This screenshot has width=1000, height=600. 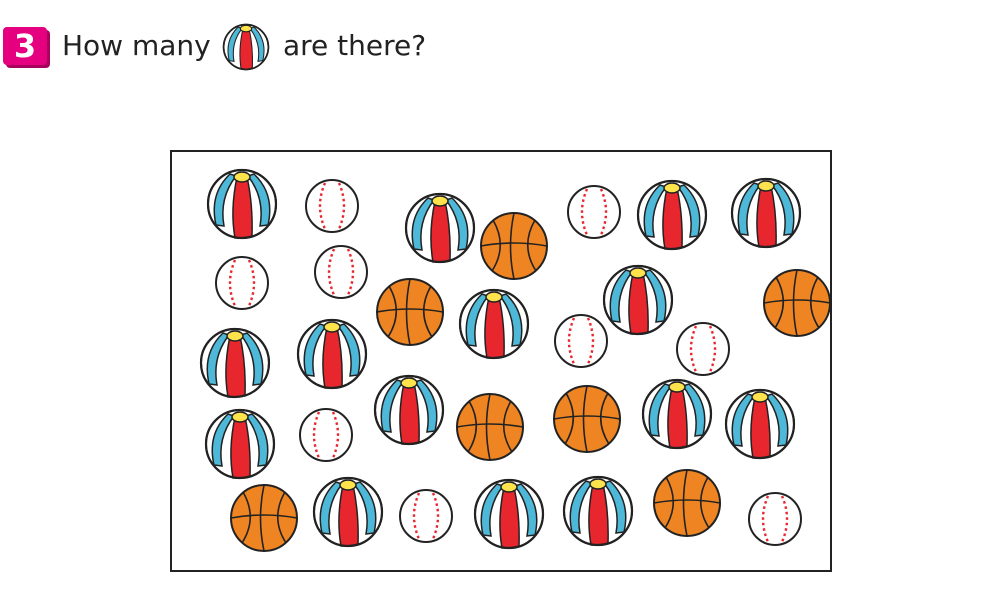 I want to click on question-text-before: How many, so click(x=136, y=45).